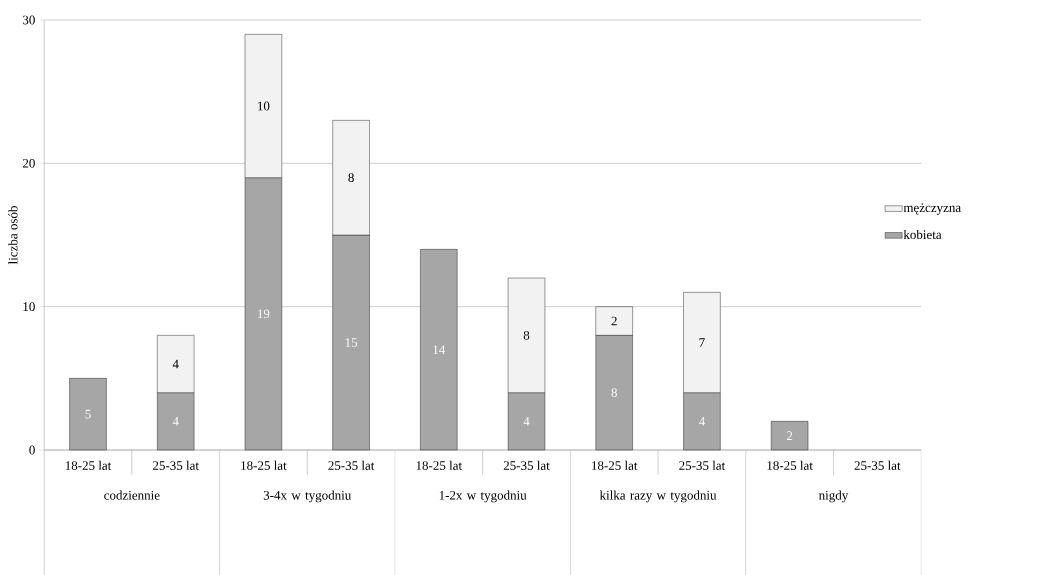 This screenshot has height=575, width=1051. I want to click on data-label: 15, so click(351, 342).